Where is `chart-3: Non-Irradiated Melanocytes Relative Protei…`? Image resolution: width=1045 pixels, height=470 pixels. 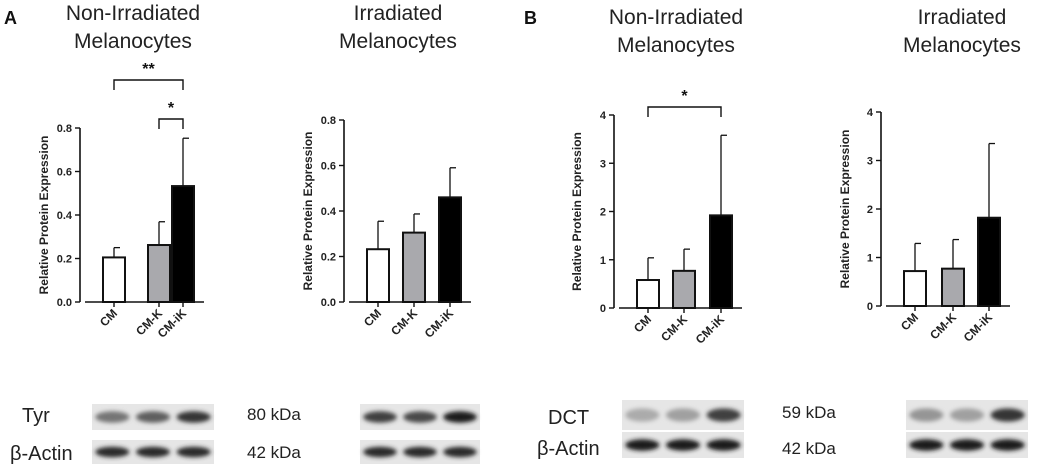 chart-3: Non-Irradiated Melanocytes Relative Protei… is located at coordinates (656, 176).